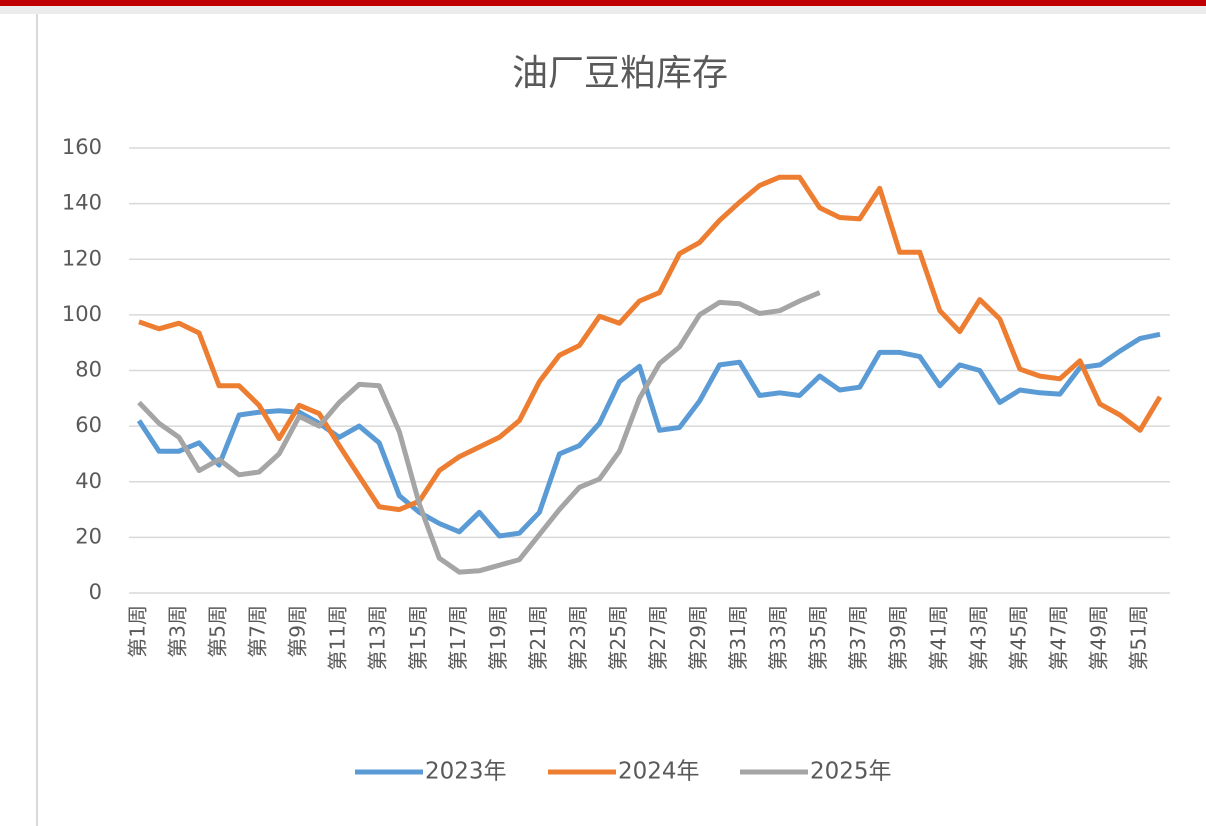 The height and width of the screenshot is (826, 1206). Describe the element at coordinates (338, 637) in the screenshot. I see `x-tick-label: 第11周` at that location.